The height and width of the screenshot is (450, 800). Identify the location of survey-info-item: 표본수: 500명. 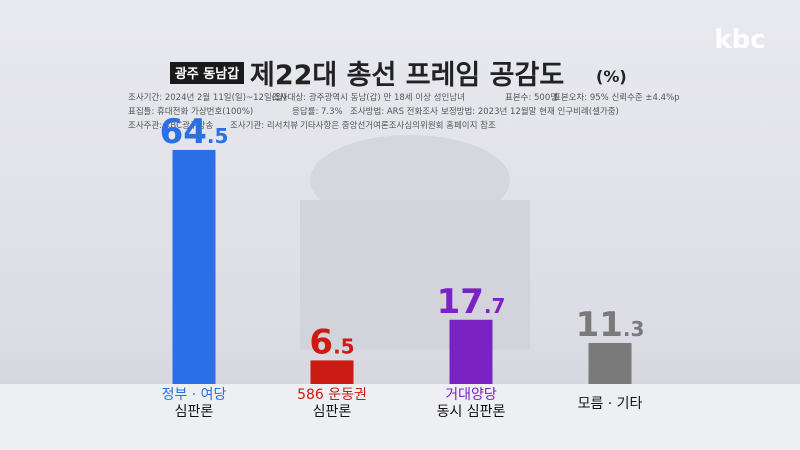
(531, 97).